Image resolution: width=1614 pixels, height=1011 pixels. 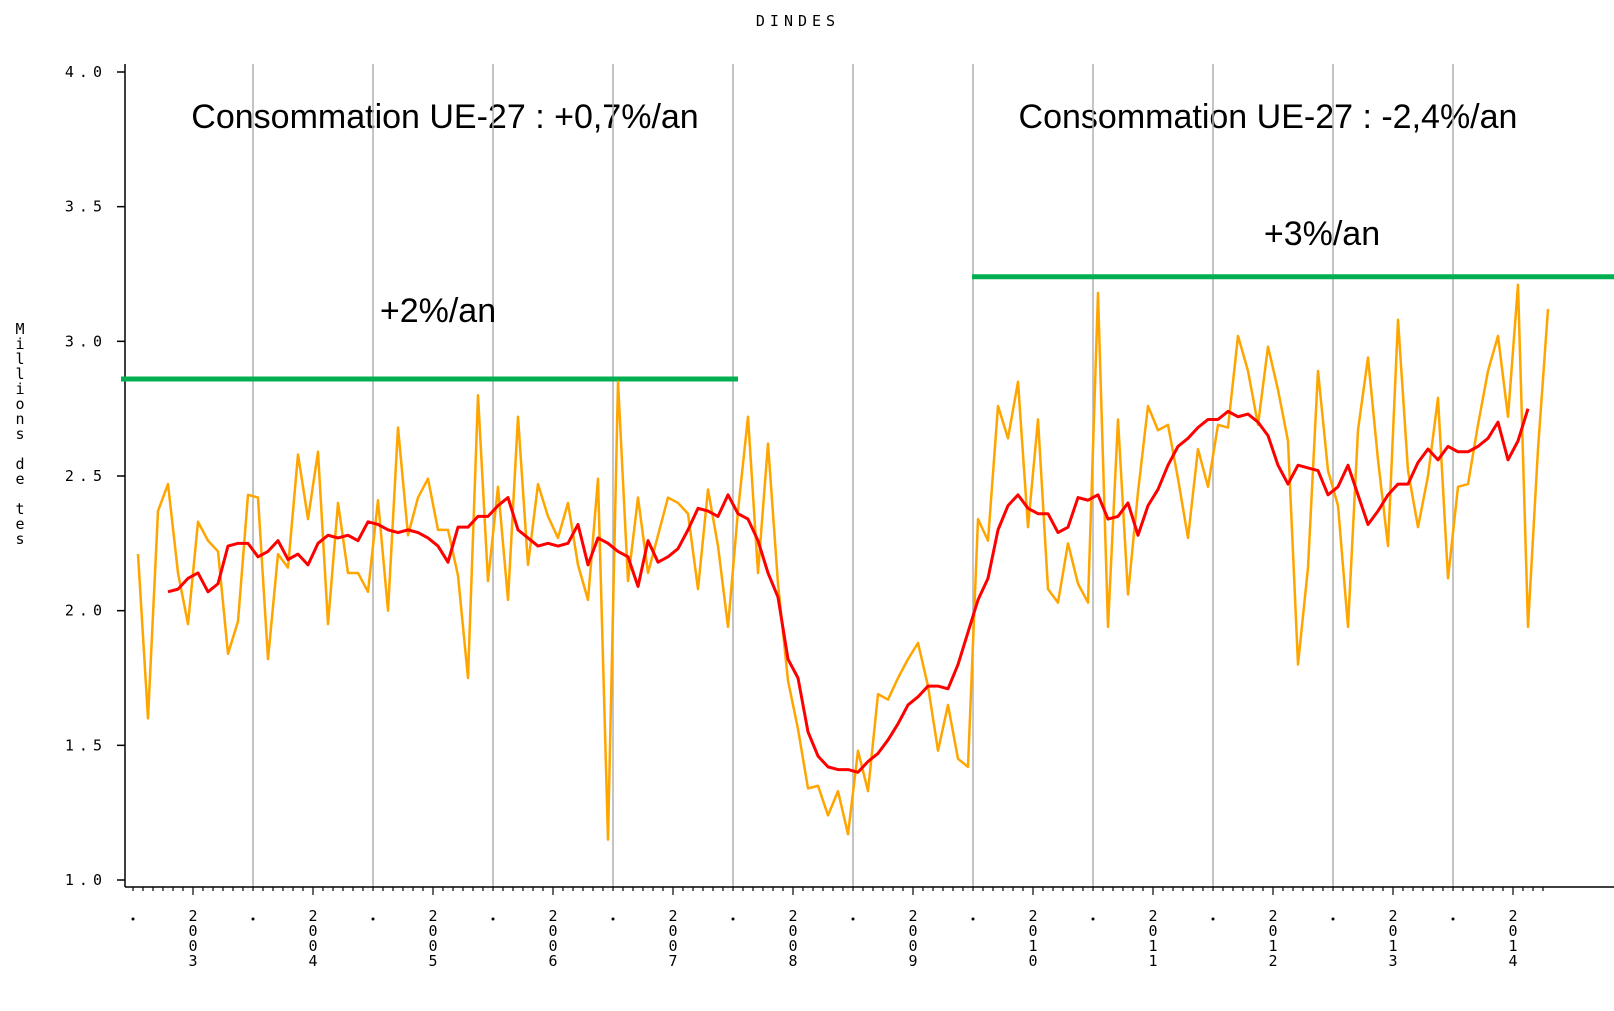 What do you see at coordinates (86, 476) in the screenshot?
I see `y-tick-label: 2.5` at bounding box center [86, 476].